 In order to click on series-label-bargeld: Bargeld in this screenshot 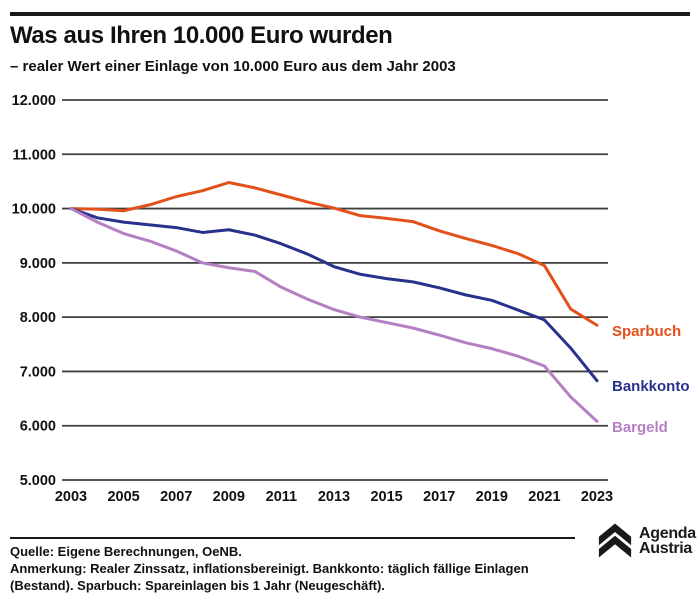, I will do `click(640, 427)`.